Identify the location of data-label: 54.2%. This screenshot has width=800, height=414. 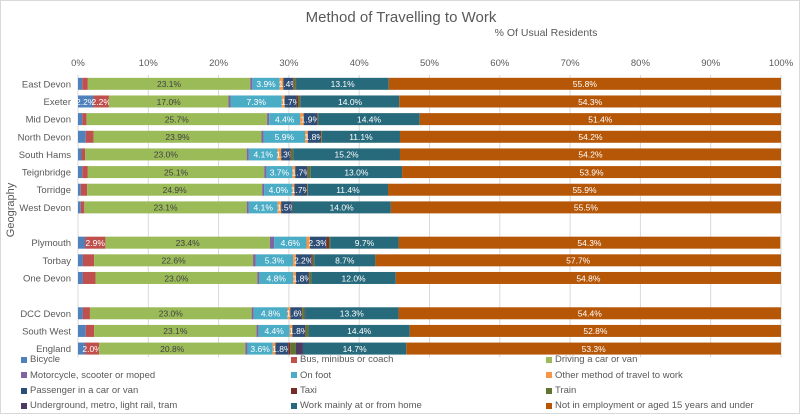
(590, 155).